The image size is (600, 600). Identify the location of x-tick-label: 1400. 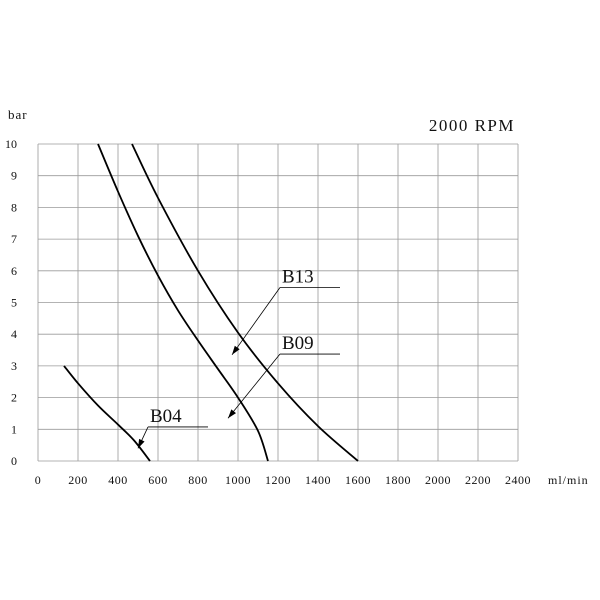
(318, 480).